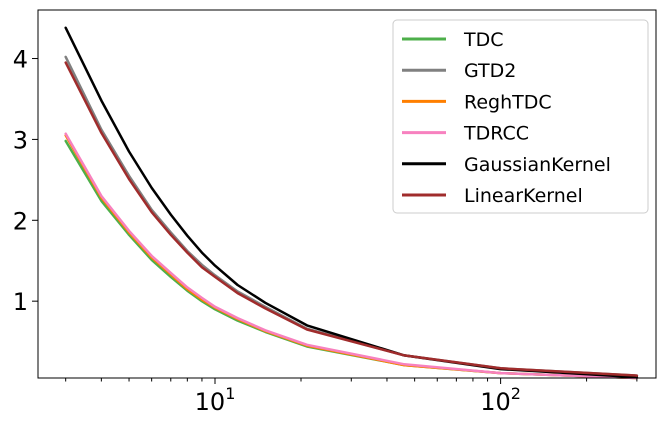  Describe the element at coordinates (490, 71) in the screenshot. I see `legend-label-1: GTD2` at that location.